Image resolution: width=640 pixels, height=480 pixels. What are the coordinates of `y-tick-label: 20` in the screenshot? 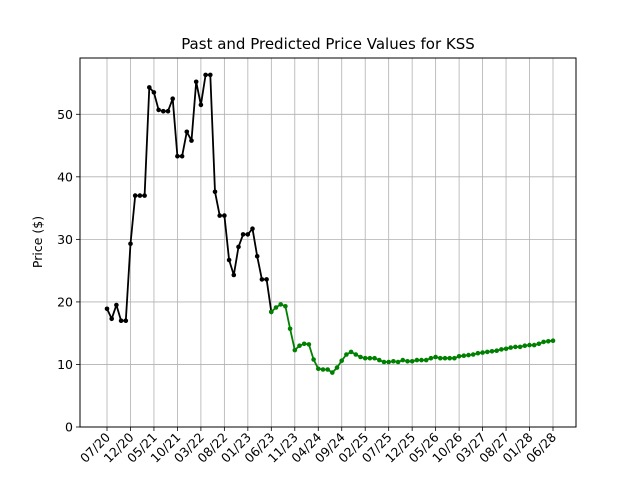 It's located at (65, 301).